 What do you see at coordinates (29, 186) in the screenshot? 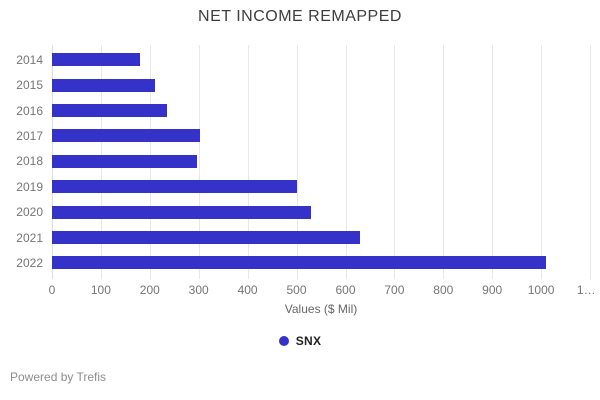
I see `y-axis-label: 2019` at bounding box center [29, 186].